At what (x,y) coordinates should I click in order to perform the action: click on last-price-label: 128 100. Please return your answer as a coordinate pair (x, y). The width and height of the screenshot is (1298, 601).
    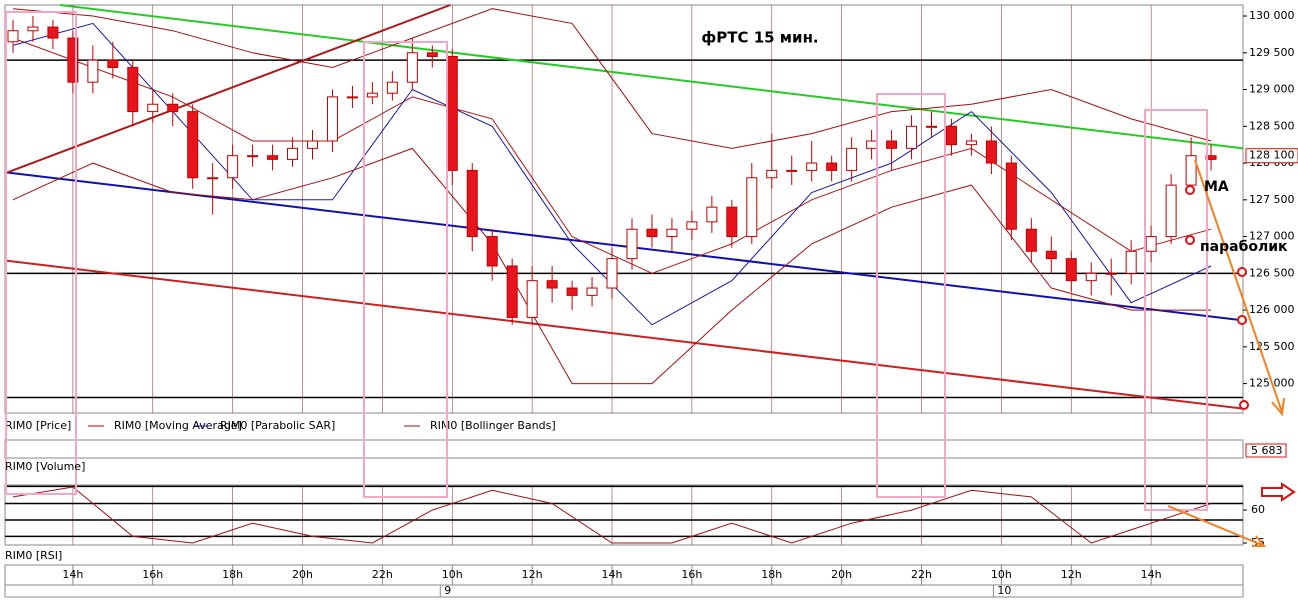
    Looking at the image, I should click on (1272, 155).